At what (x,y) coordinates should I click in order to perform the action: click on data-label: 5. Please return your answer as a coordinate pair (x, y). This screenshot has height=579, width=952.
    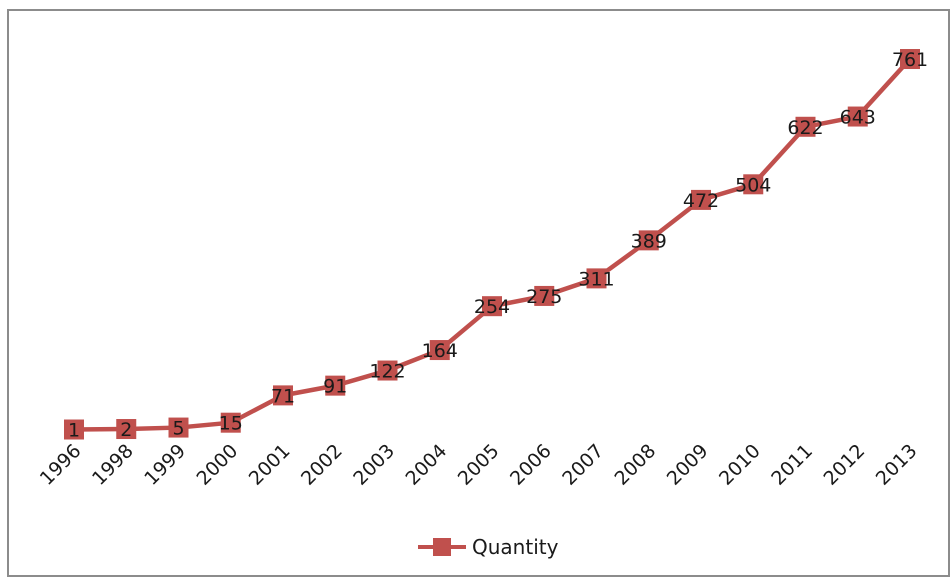
    Looking at the image, I should click on (178, 429).